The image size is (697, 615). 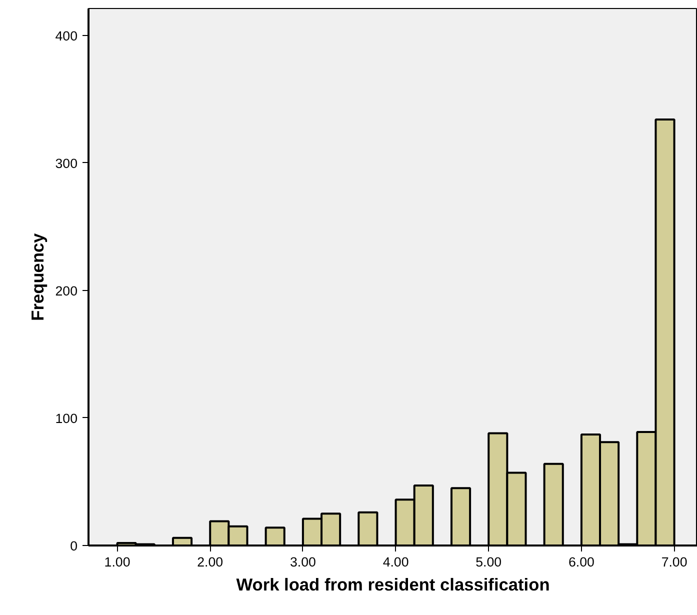 I want to click on x-axis-title: Work load from resident classification, so click(x=393, y=584).